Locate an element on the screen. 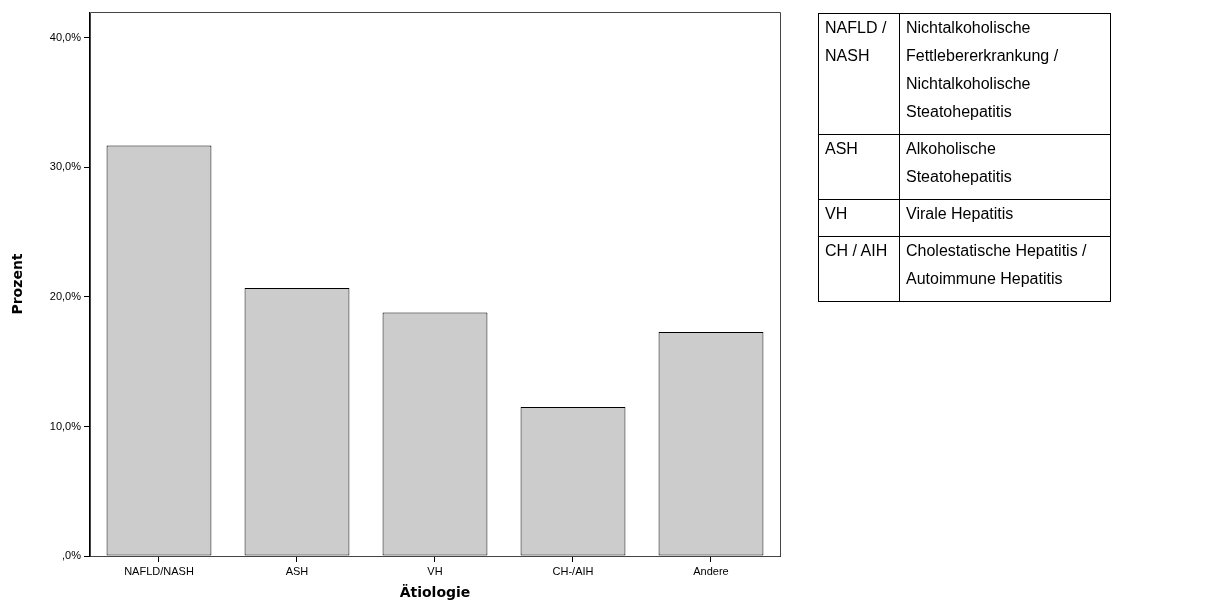  text: CH / AIH is located at coordinates (859, 269).